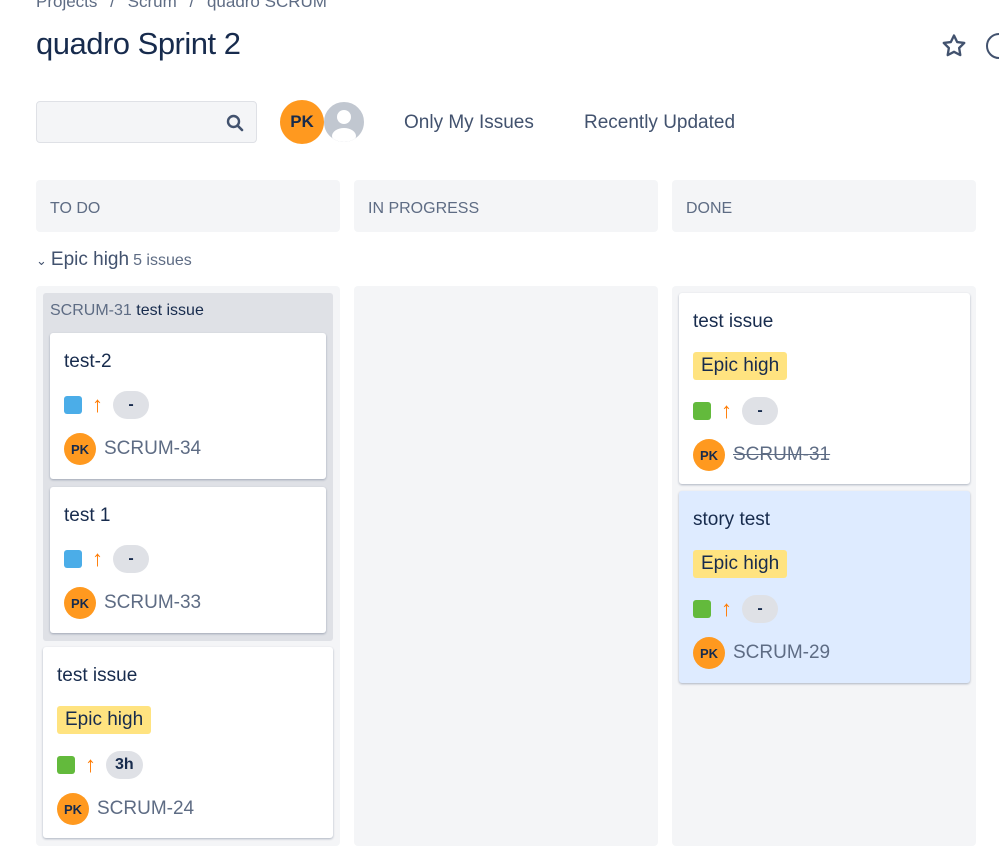 The width and height of the screenshot is (999, 863). Describe the element at coordinates (302, 122) in the screenshot. I see `avatar: PK` at that location.